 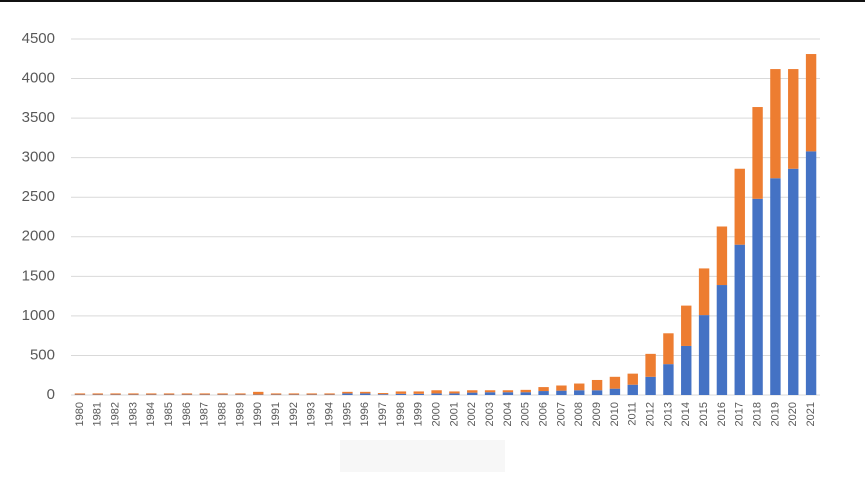 What do you see at coordinates (169, 414) in the screenshot?
I see `x-tick-label: 1985` at bounding box center [169, 414].